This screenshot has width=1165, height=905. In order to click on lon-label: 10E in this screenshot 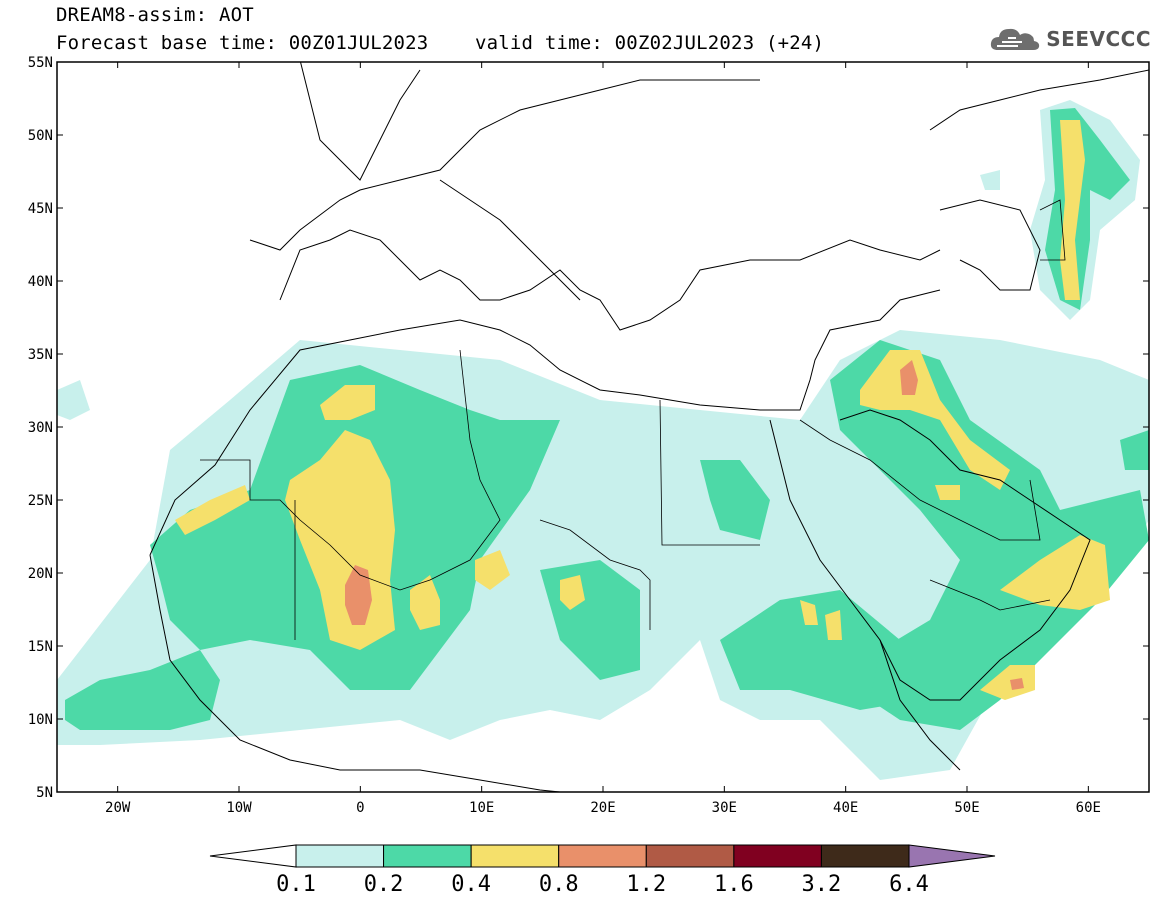, I will do `click(481, 808)`.